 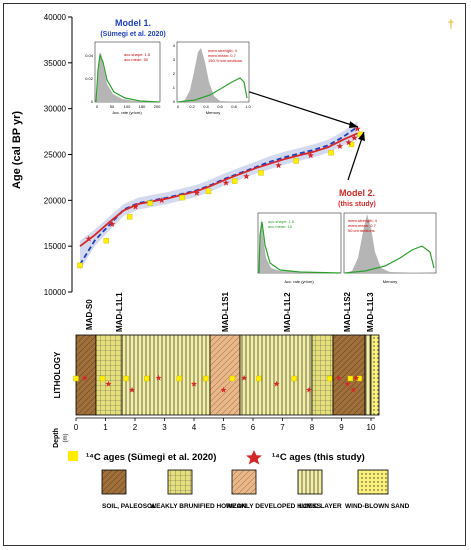 I want to click on legend-brunified-swatch, so click(x=180, y=482).